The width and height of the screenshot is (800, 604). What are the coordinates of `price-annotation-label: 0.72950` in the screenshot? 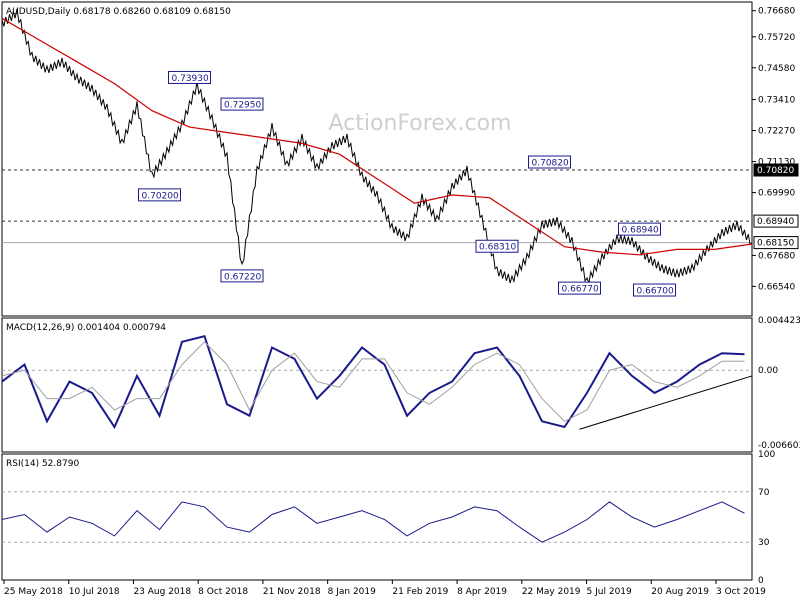 It's located at (242, 106).